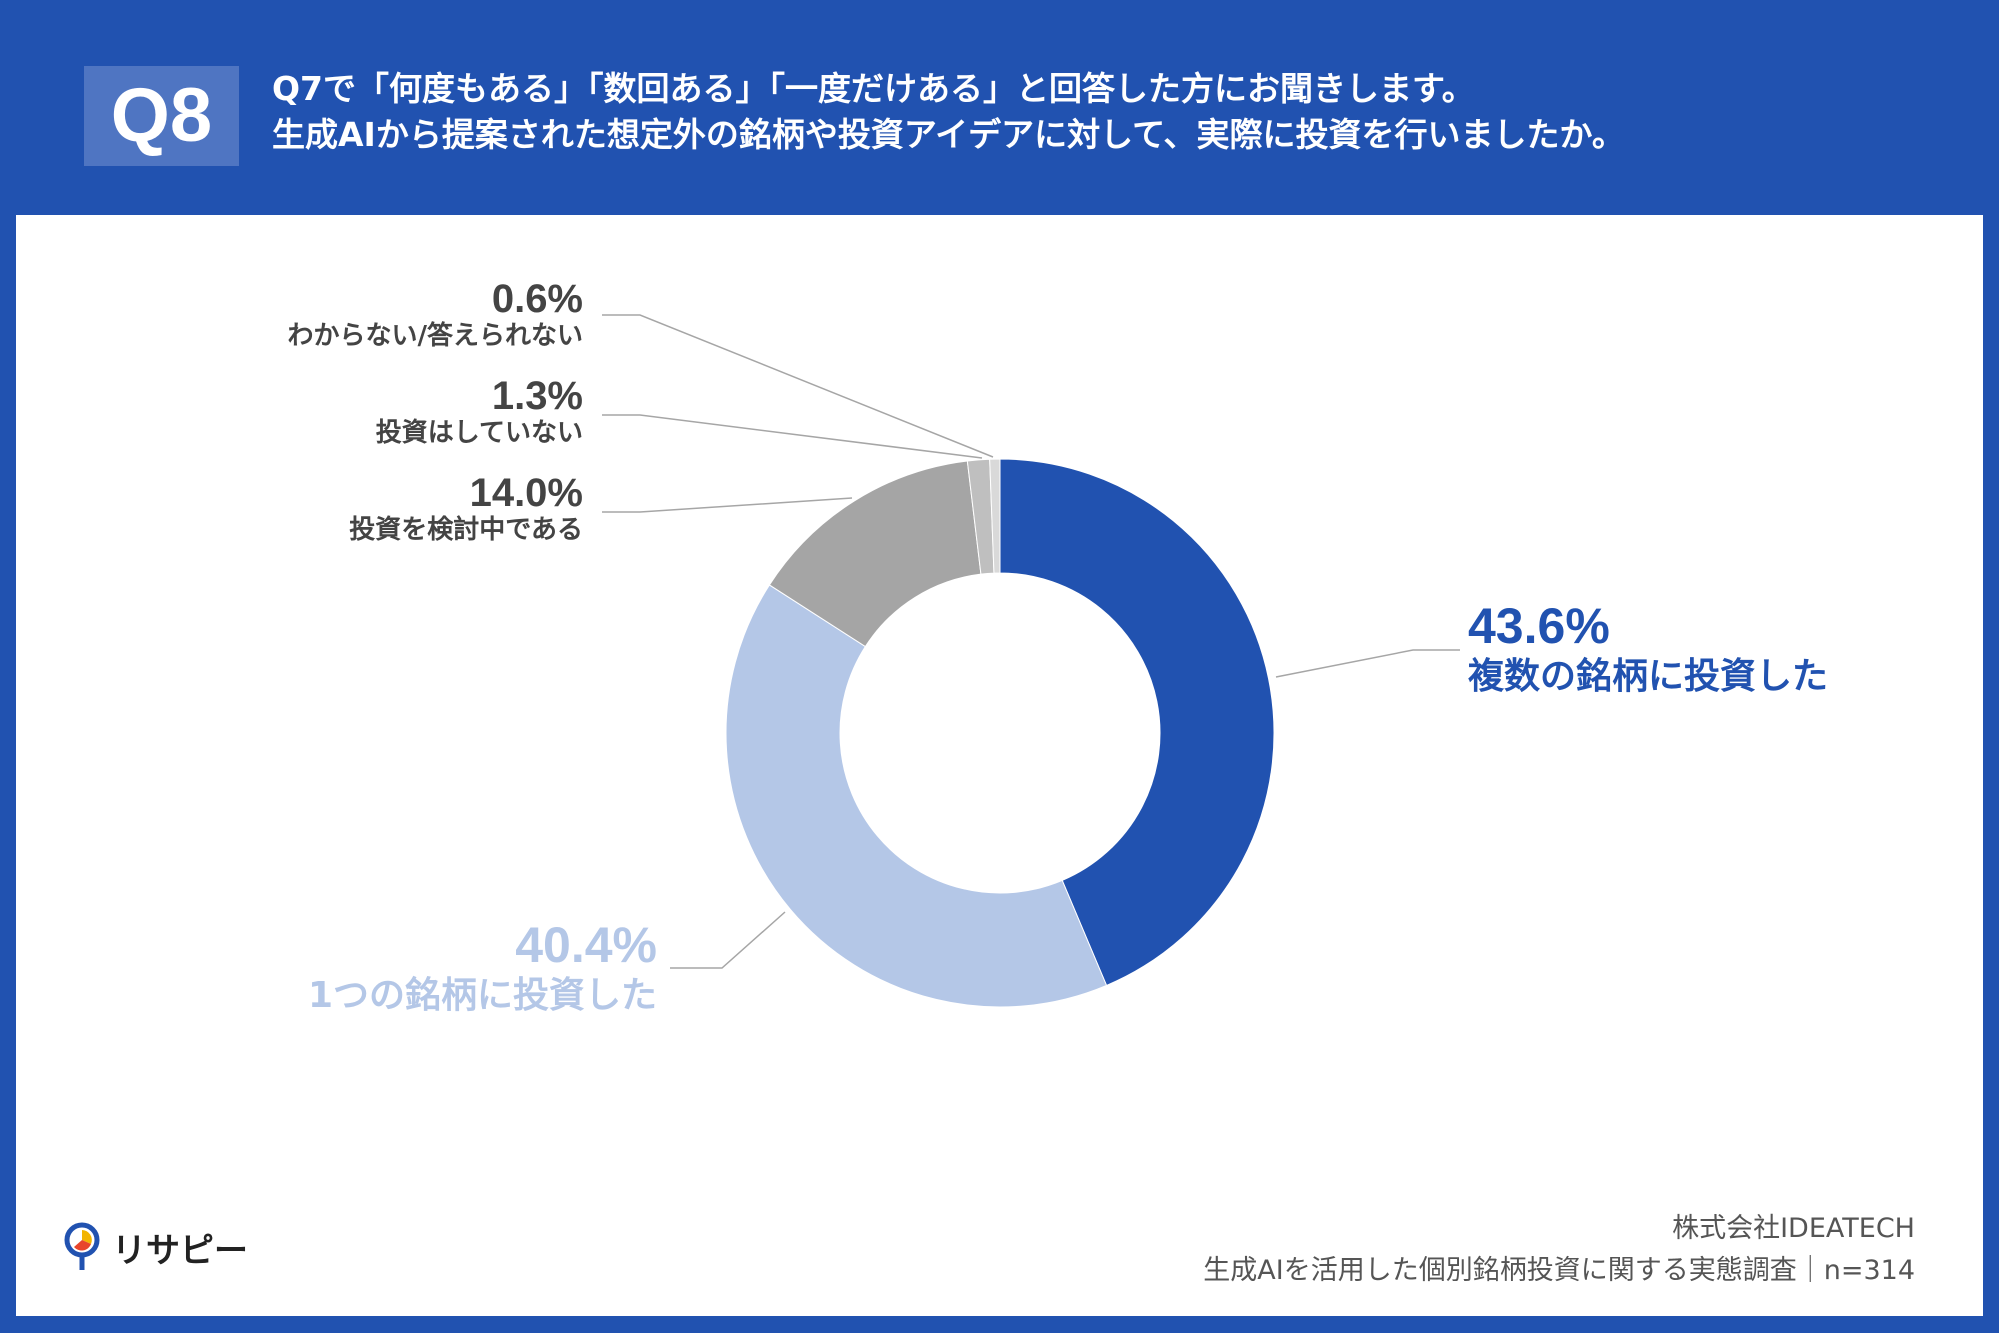  What do you see at coordinates (479, 412) in the screenshot?
I see `slice-label-not-invested: 1.3% 投資はしていない` at bounding box center [479, 412].